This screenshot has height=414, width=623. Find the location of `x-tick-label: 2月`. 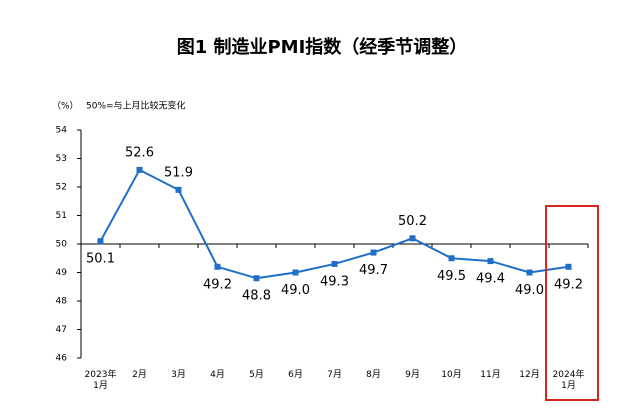

x-tick-label: 2月 is located at coordinates (139, 375).